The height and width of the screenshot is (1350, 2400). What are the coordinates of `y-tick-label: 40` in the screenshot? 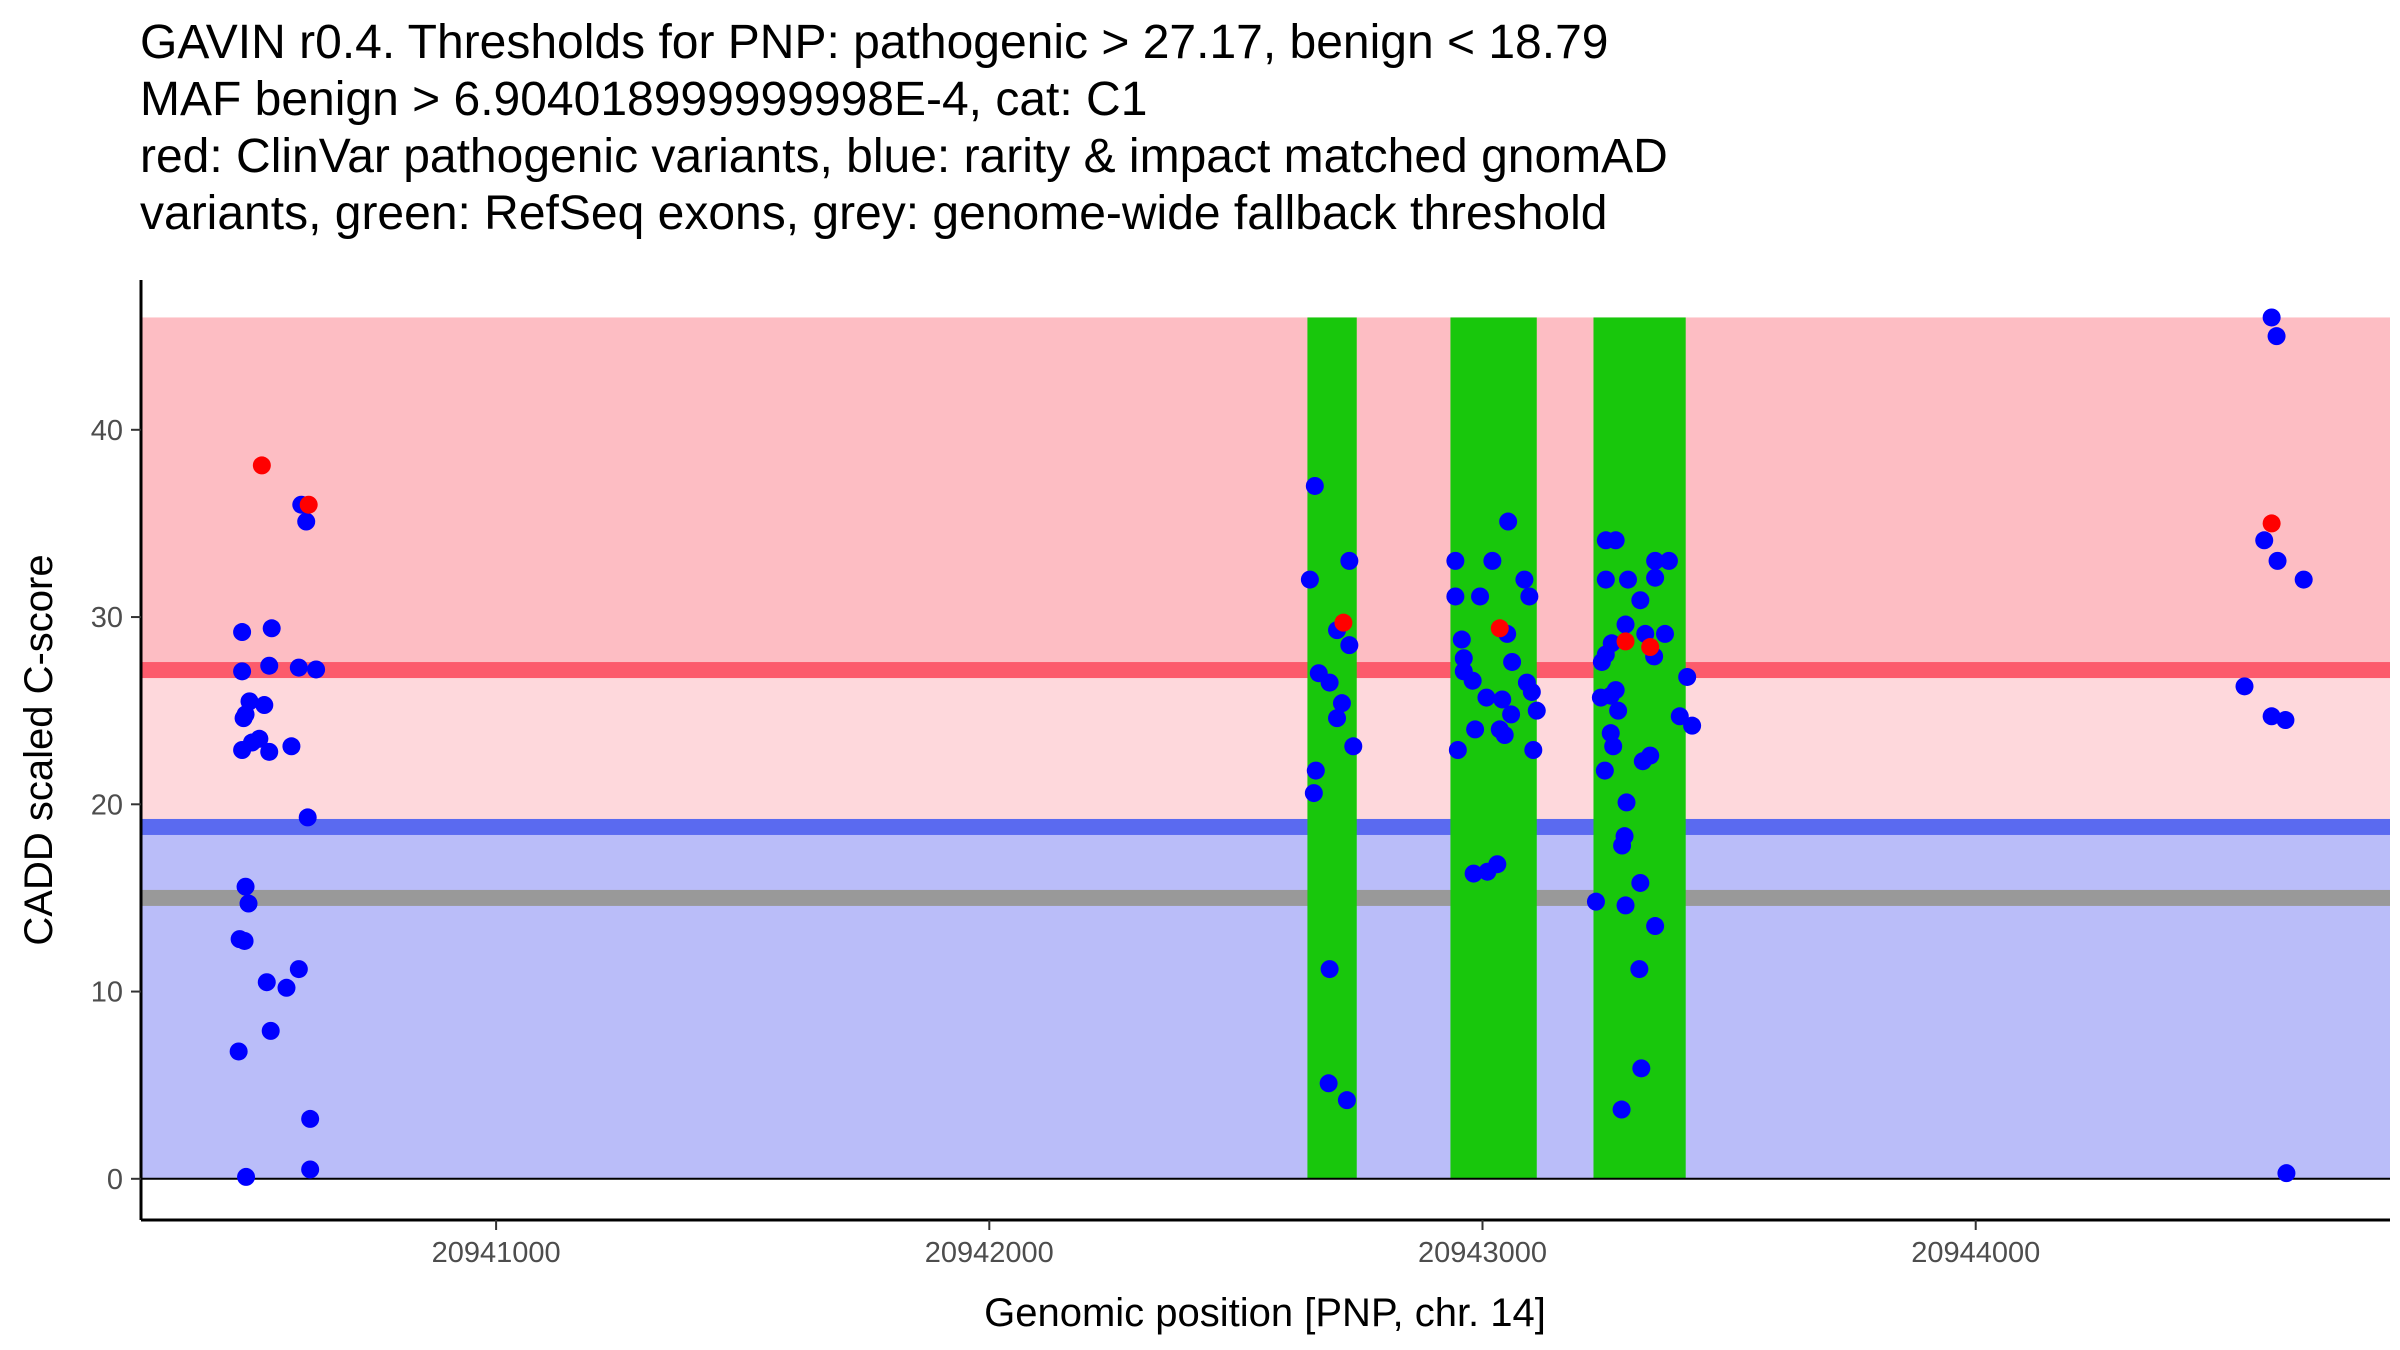 It's located at (107, 431).